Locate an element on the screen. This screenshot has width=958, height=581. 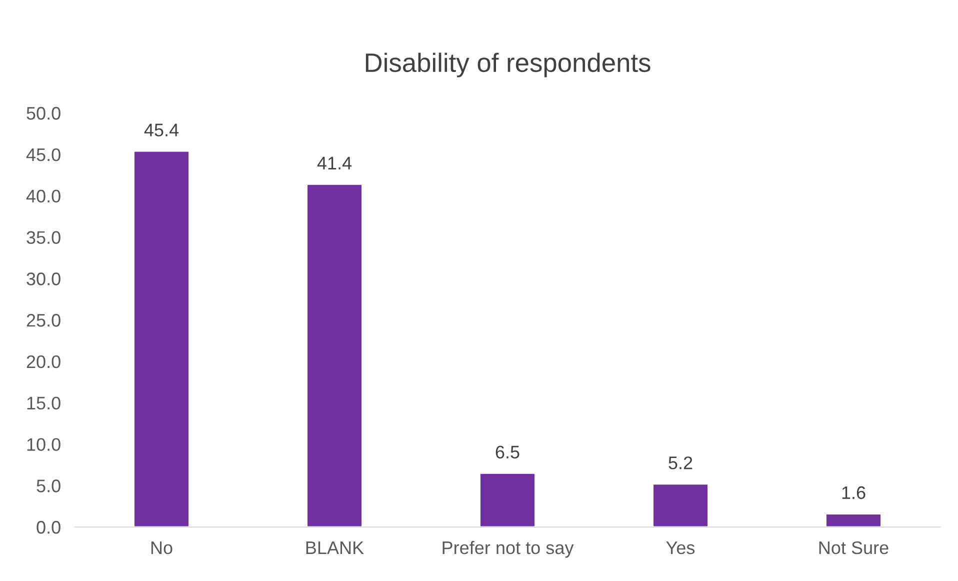
y-tick-label: 10.0 is located at coordinates (43, 444).